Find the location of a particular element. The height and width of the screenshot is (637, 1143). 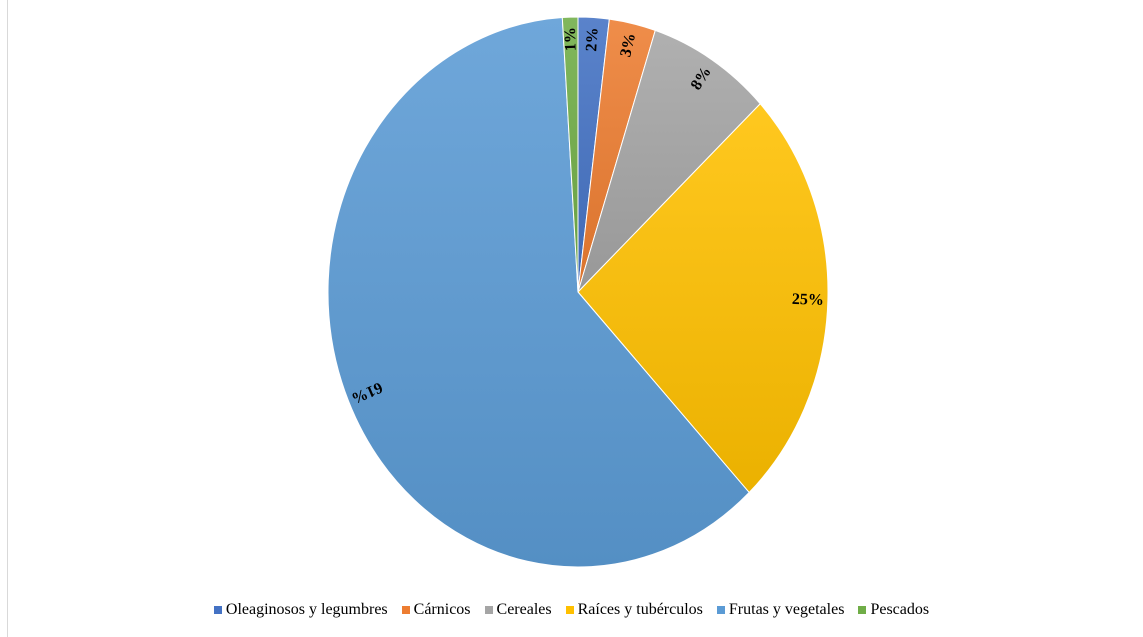

legend-swatch-cereales is located at coordinates (488, 610).